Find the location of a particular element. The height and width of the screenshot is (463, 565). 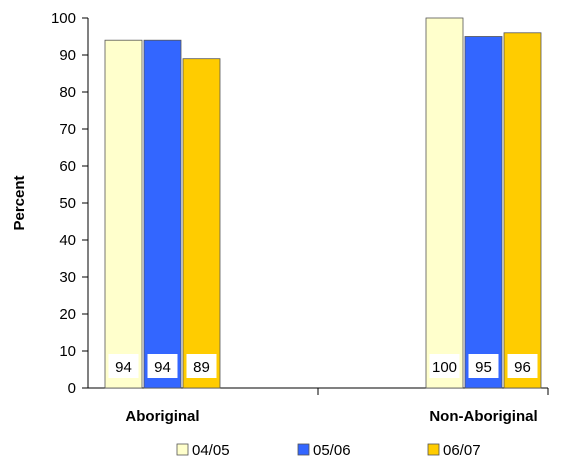

data-label: 89 is located at coordinates (201, 367).